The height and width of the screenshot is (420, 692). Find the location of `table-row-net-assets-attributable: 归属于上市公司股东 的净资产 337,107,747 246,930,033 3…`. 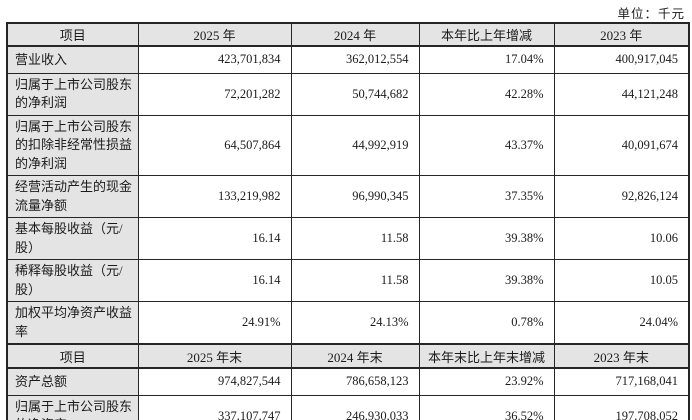

table-row-net-assets-attributable: 归属于上市公司股东 的净资产 337,107,747 246,930,033 3… is located at coordinates (348, 407).